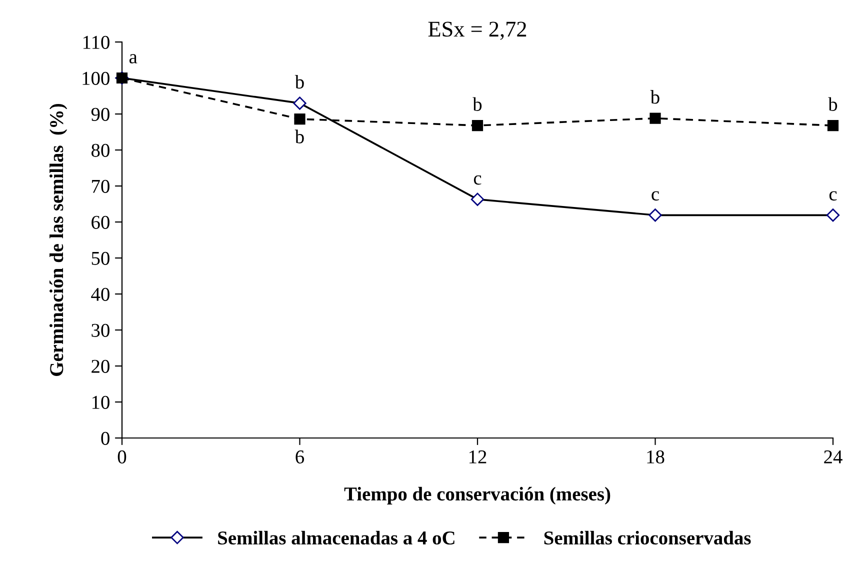 This screenshot has width=847, height=566. What do you see at coordinates (122, 457) in the screenshot?
I see `x-tick-label: 0` at bounding box center [122, 457].